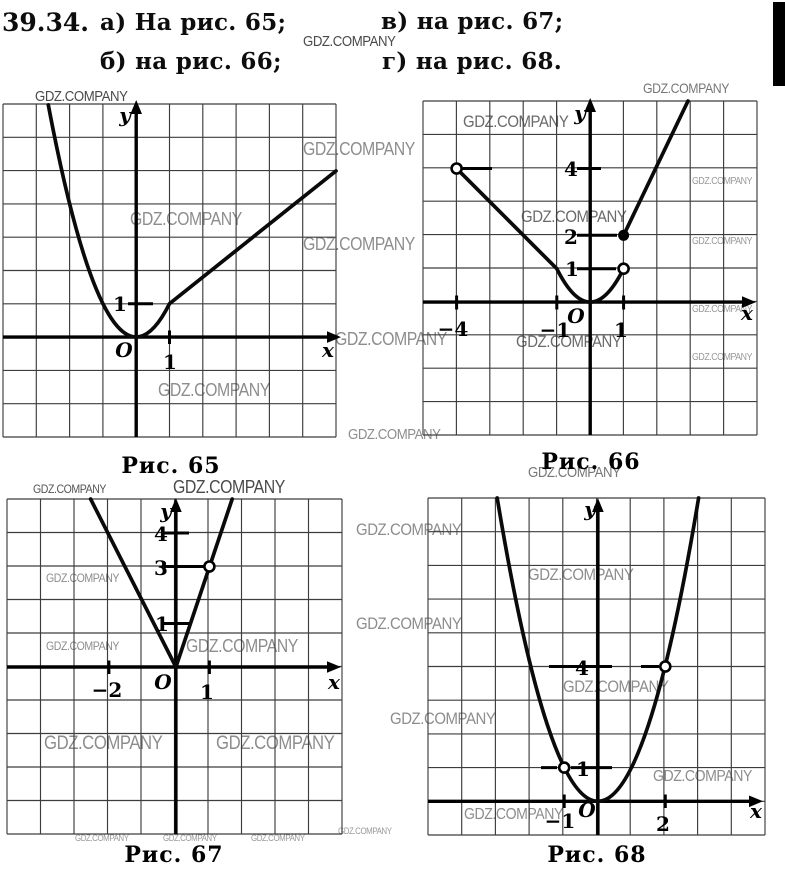 This screenshot has height=878, width=785. Describe the element at coordinates (163, 682) in the screenshot. I see `fig67-origin-label: O` at that location.